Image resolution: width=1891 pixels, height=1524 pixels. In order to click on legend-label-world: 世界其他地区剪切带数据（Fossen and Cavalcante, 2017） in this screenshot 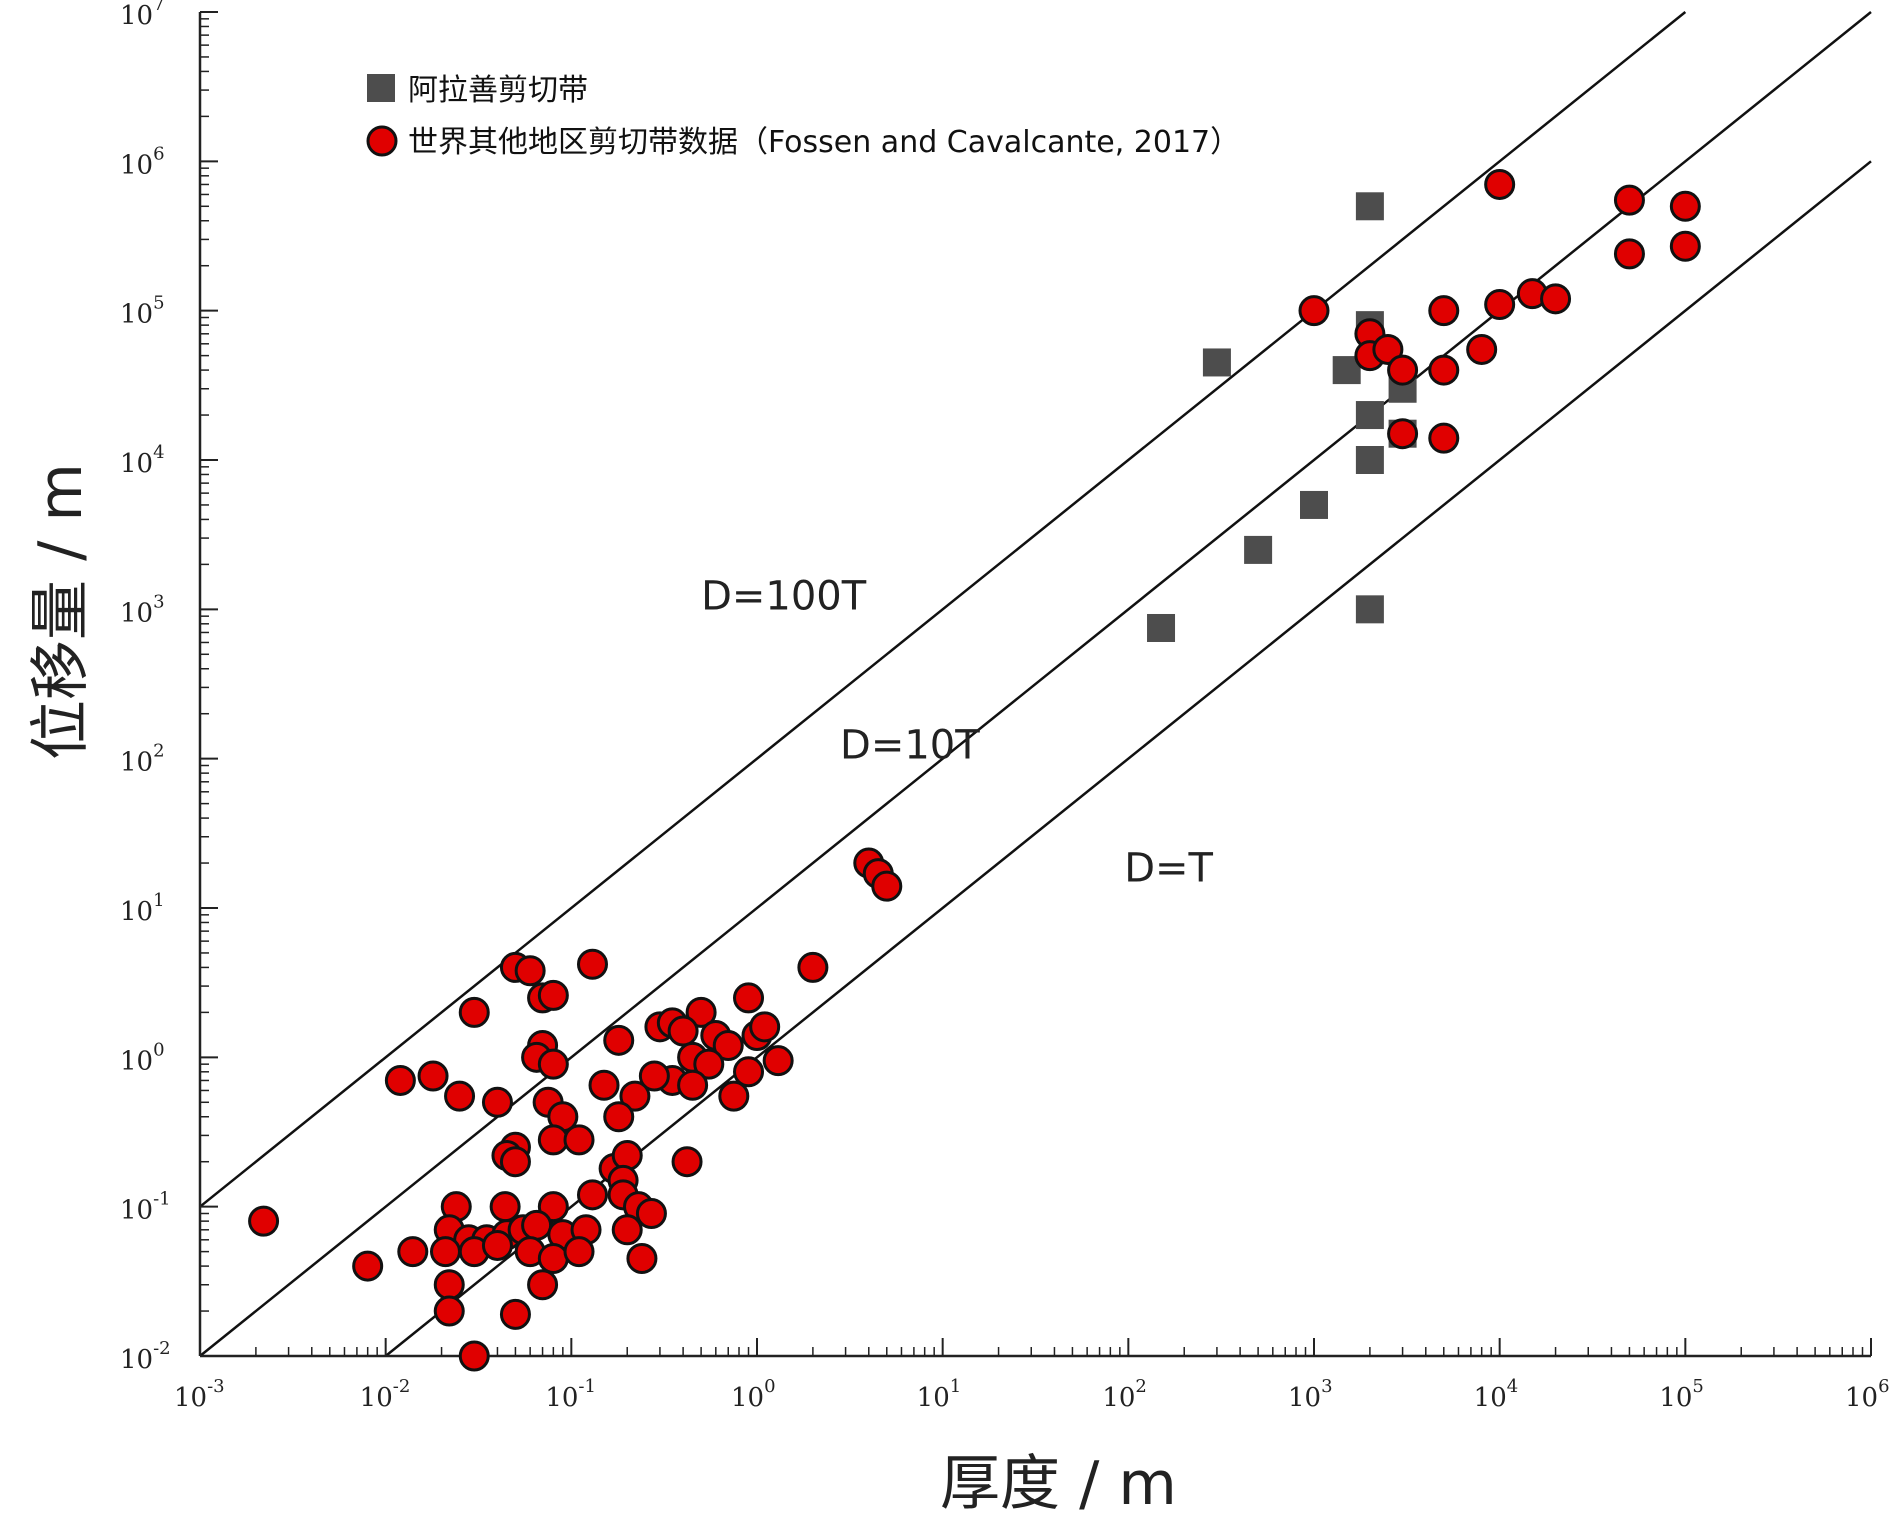, I will do `click(824, 142)`.